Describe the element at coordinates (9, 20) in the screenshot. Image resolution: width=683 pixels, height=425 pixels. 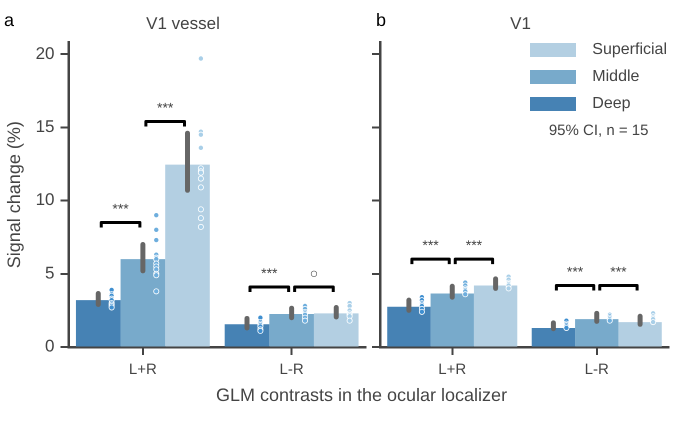
I see `text: a` at that location.